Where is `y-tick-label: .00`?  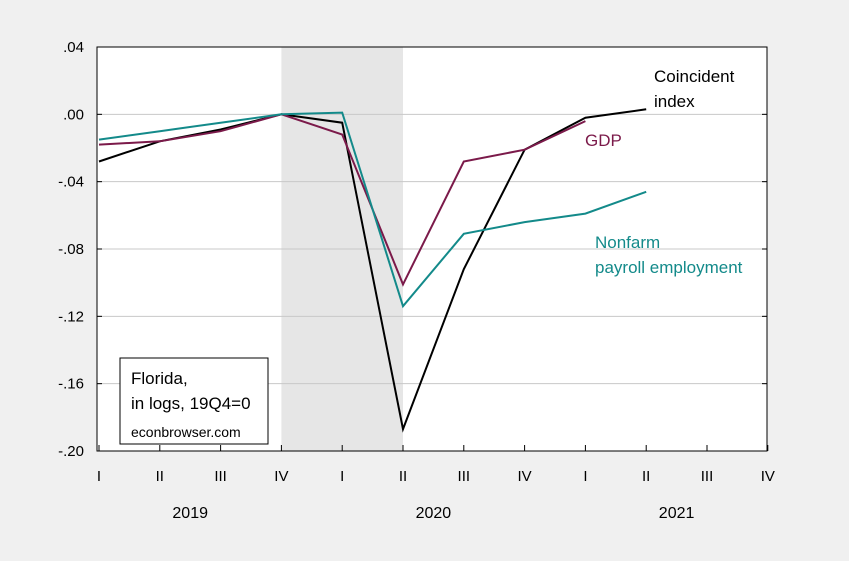 y-tick-label: .00 is located at coordinates (73, 114).